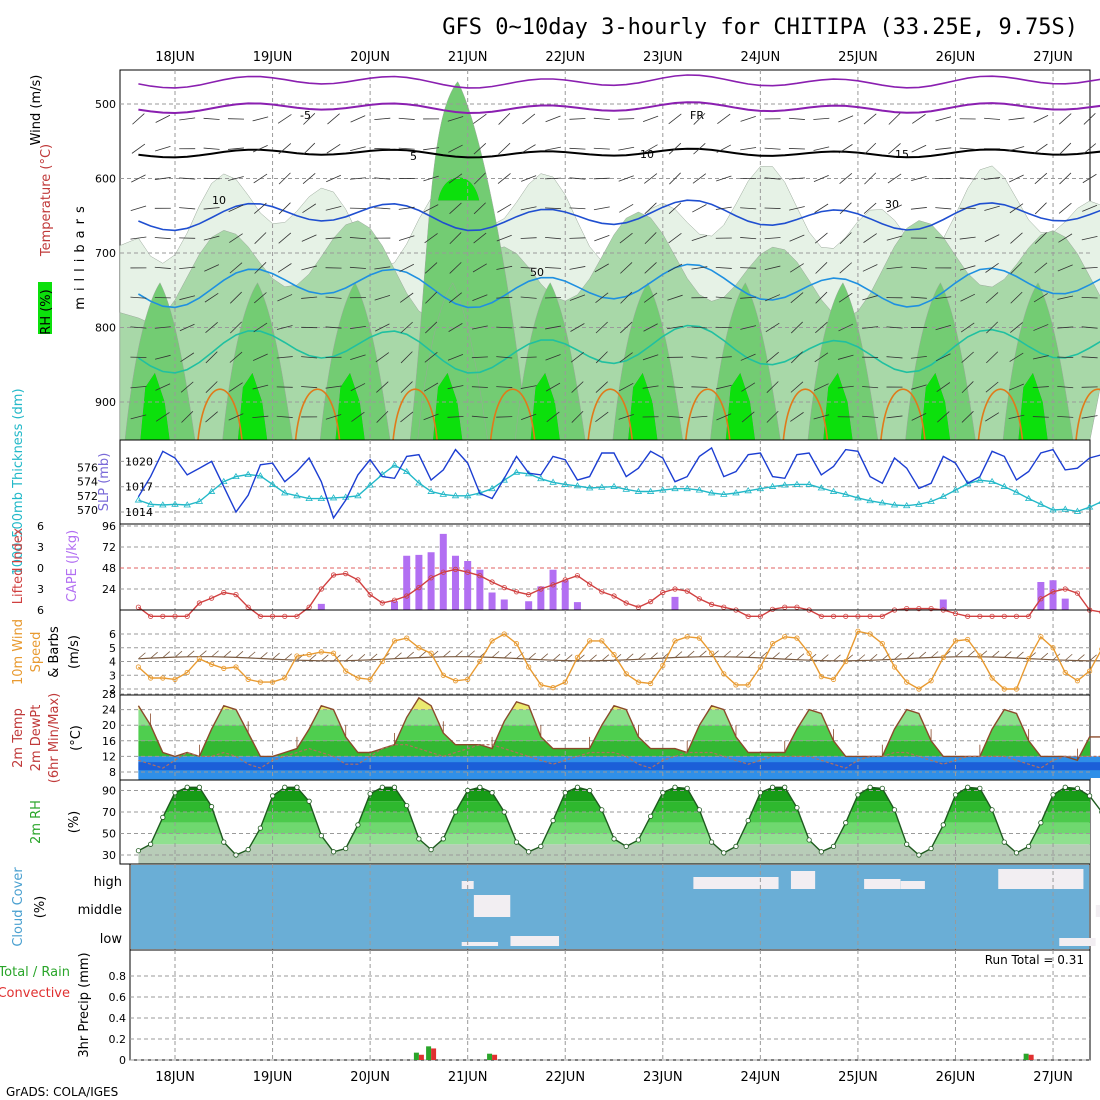 This screenshot has height=1100, width=1100. Describe the element at coordinates (614, 703) in the screenshot. I see `temp-band` at that location.